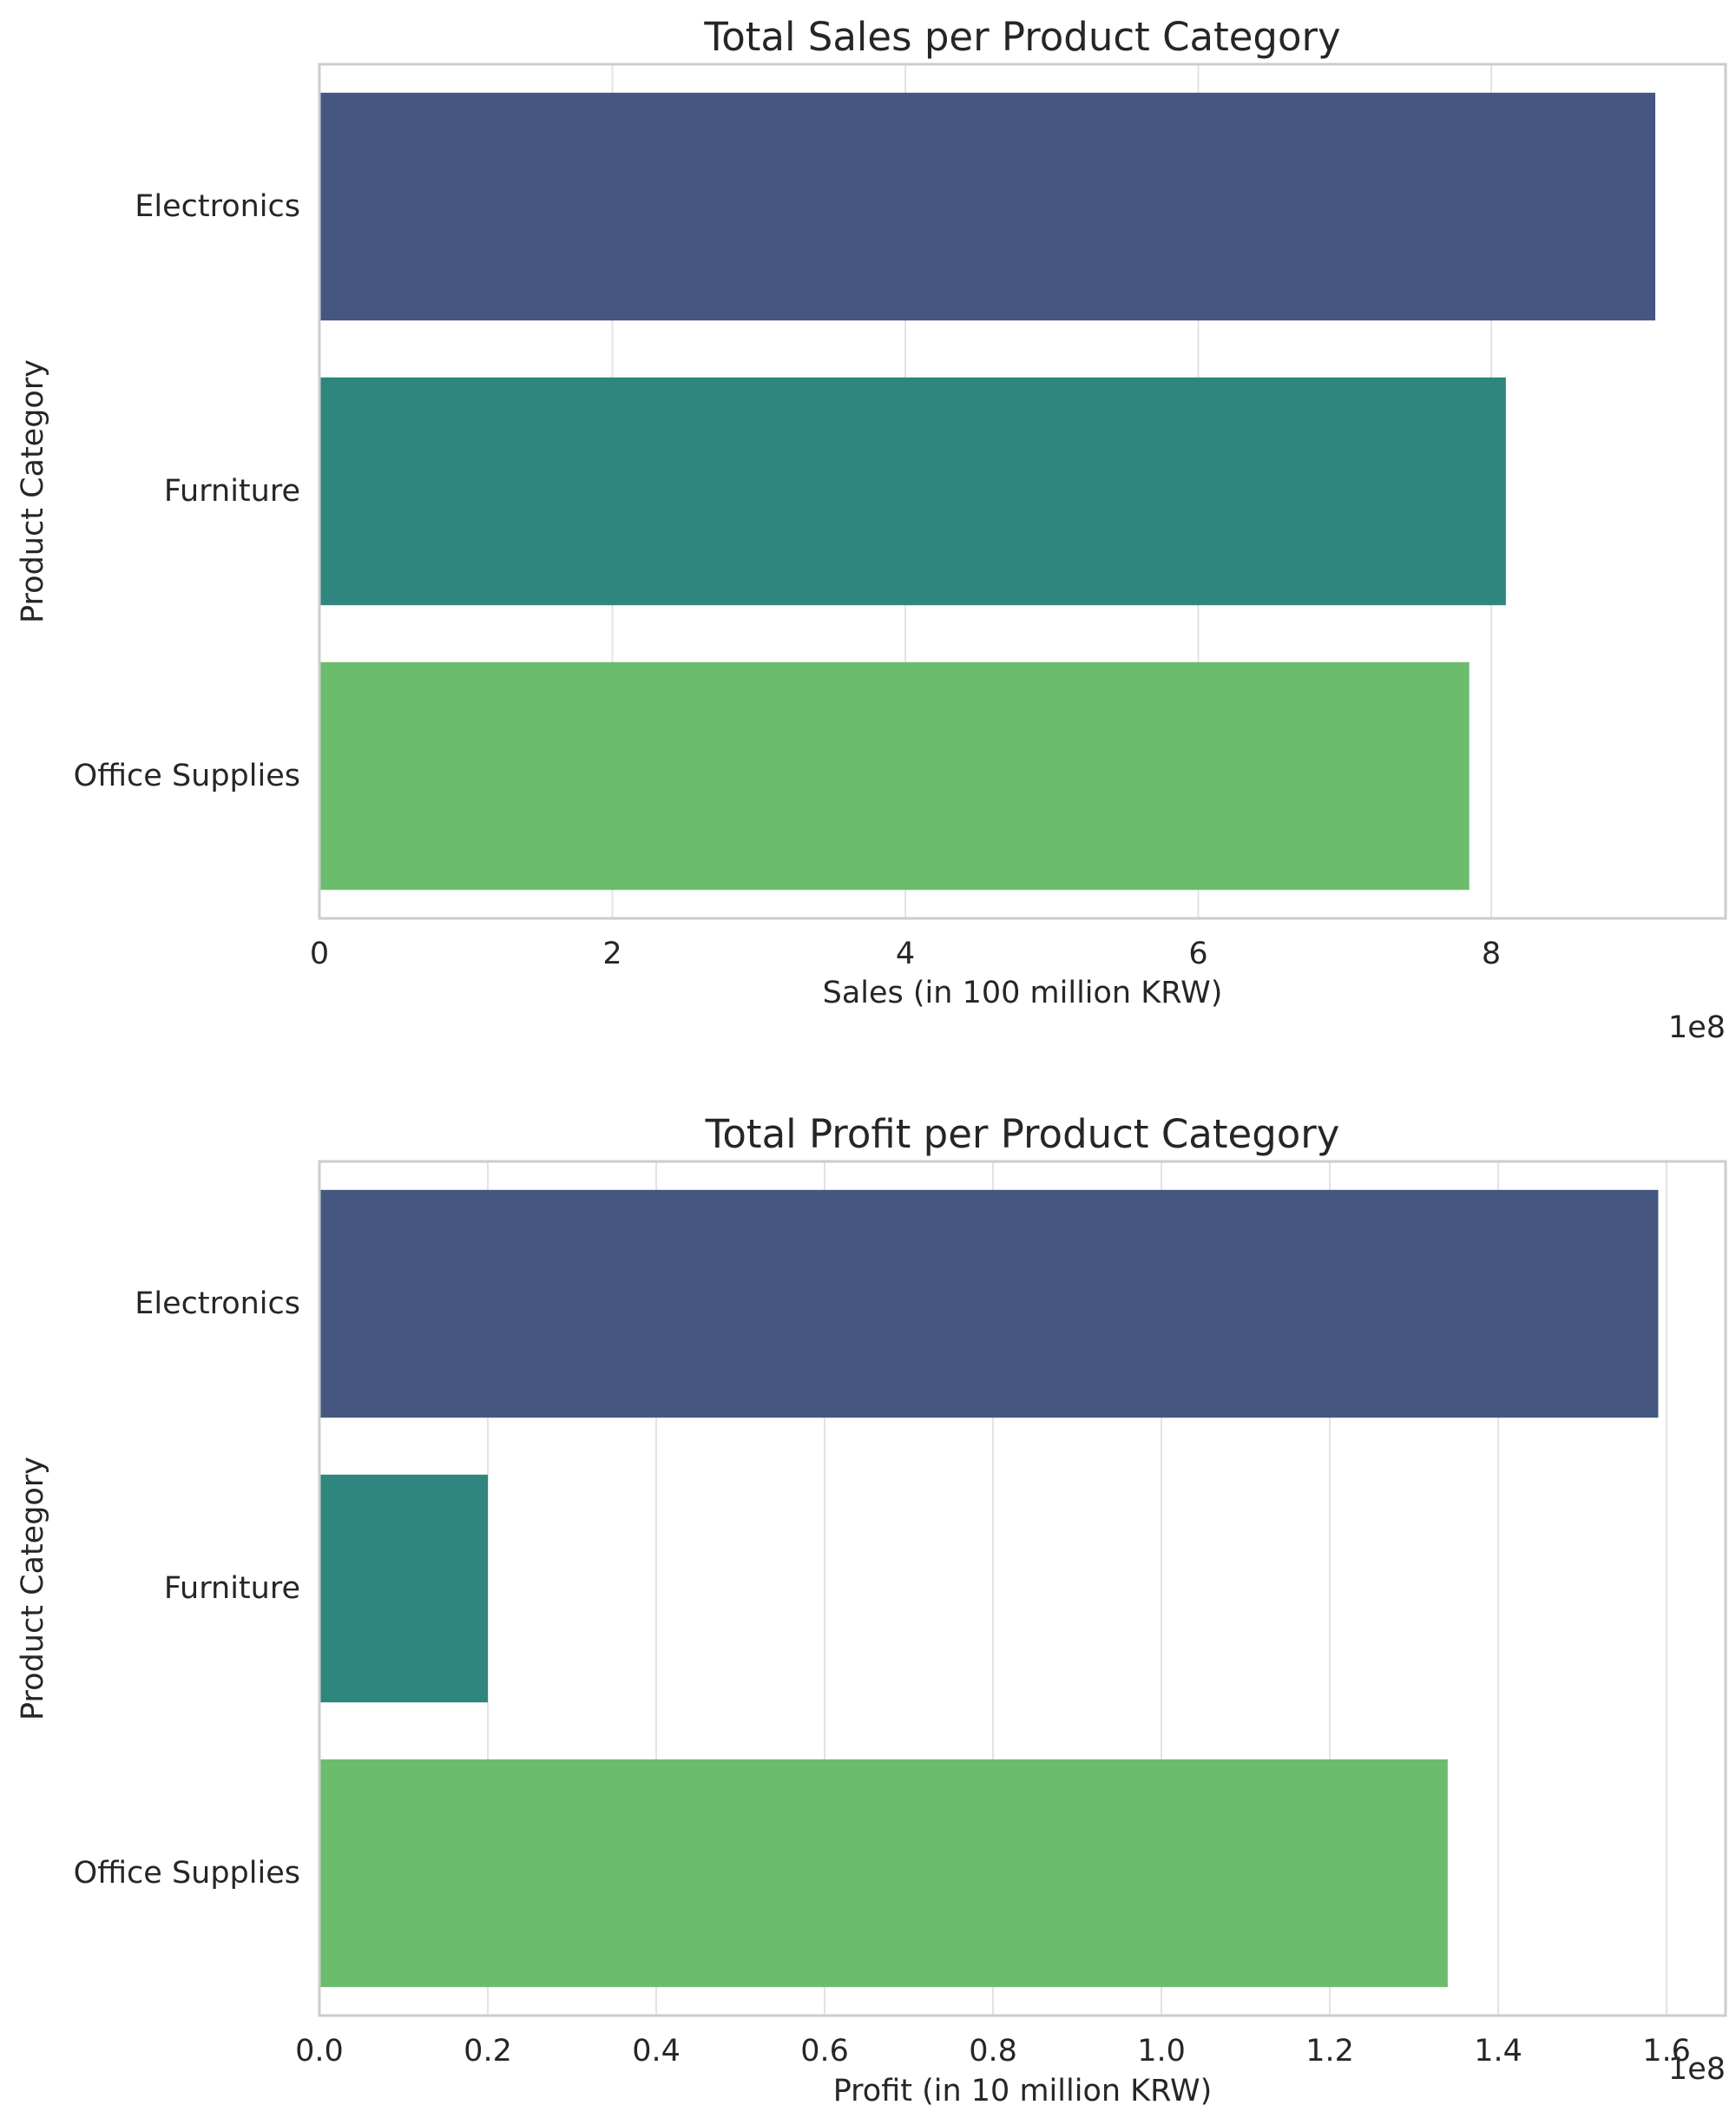  I want to click on x-axis-label: Sales (in 100 million KRW), so click(1023, 993).